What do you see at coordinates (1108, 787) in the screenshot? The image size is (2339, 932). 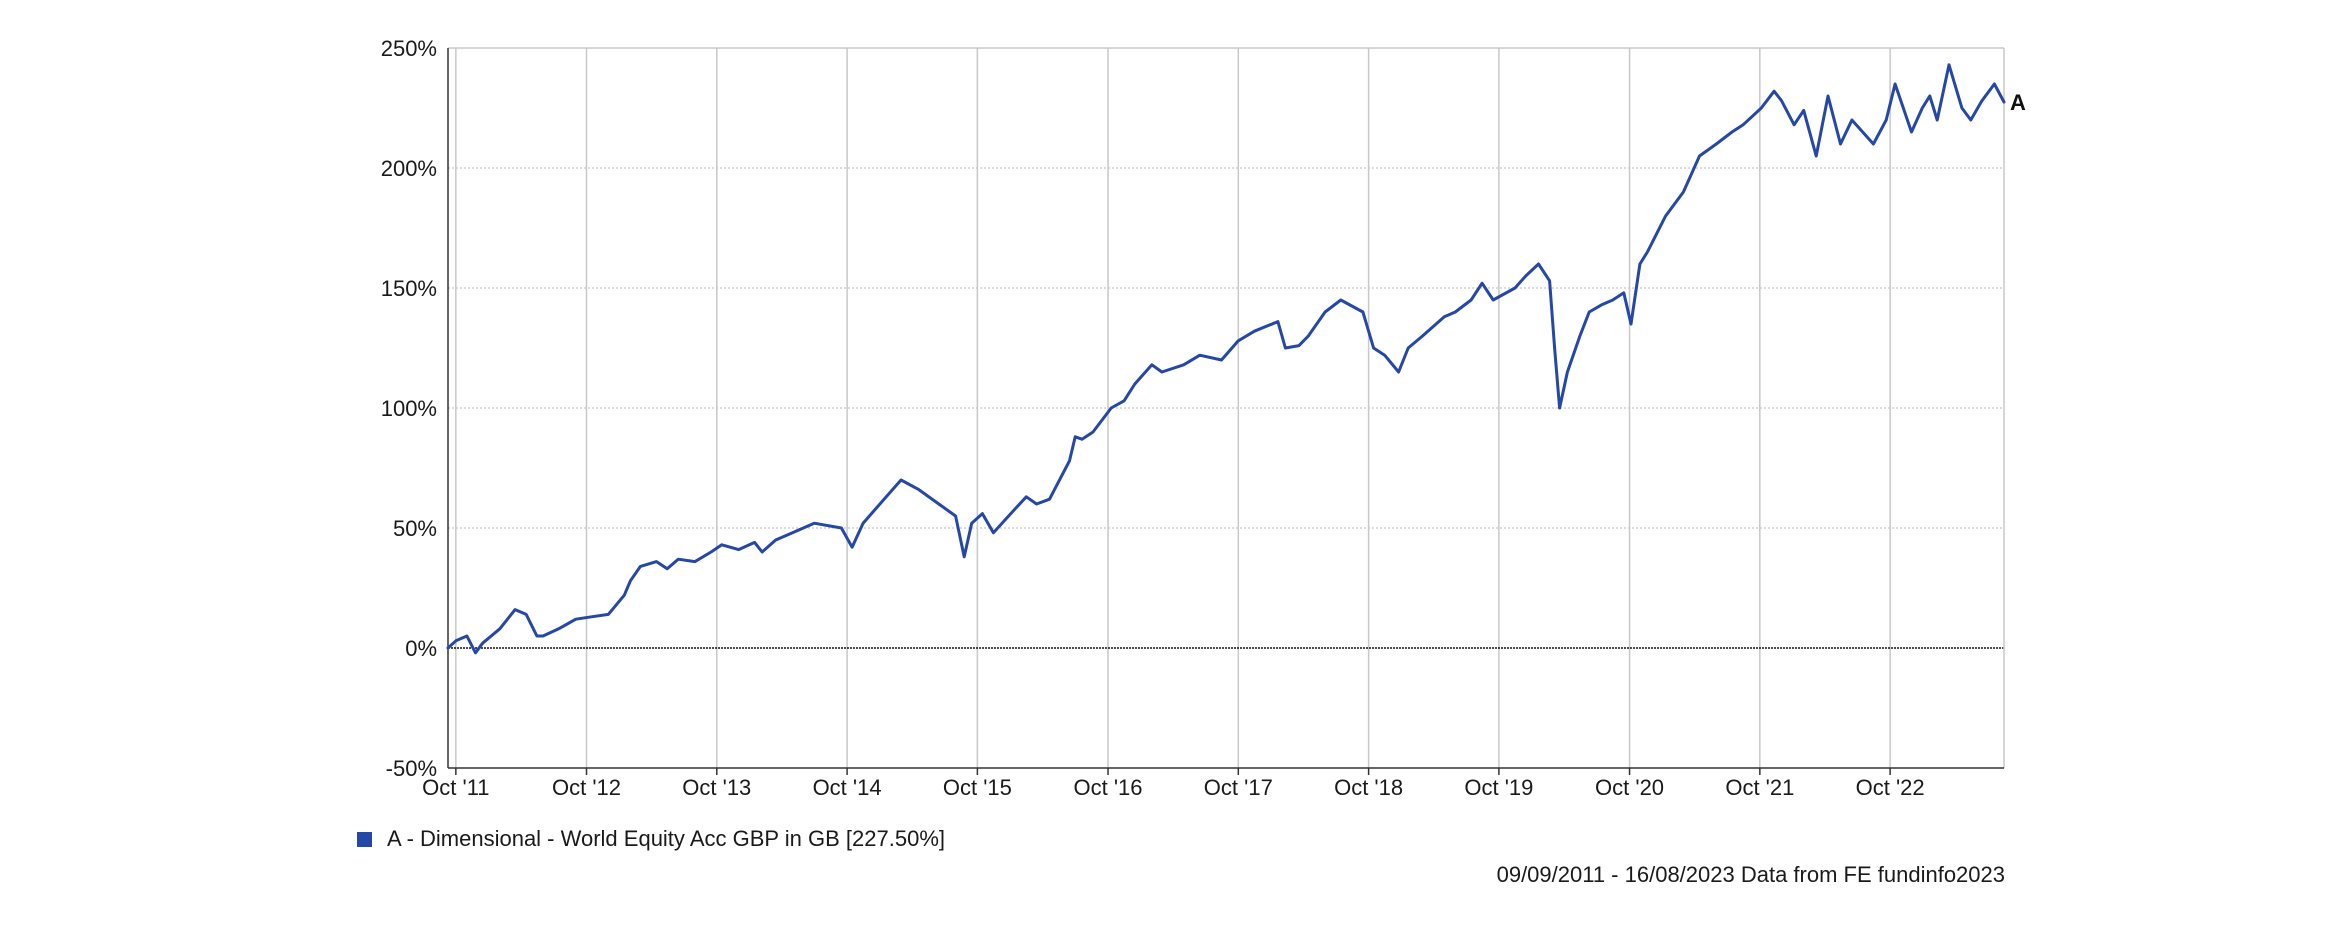 I see `x-tick-label: Oct '16` at bounding box center [1108, 787].